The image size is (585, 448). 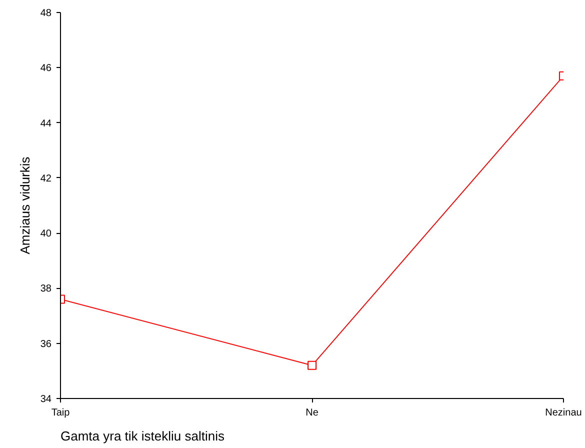 I want to click on y-tick-label: 44, so click(x=46, y=124).